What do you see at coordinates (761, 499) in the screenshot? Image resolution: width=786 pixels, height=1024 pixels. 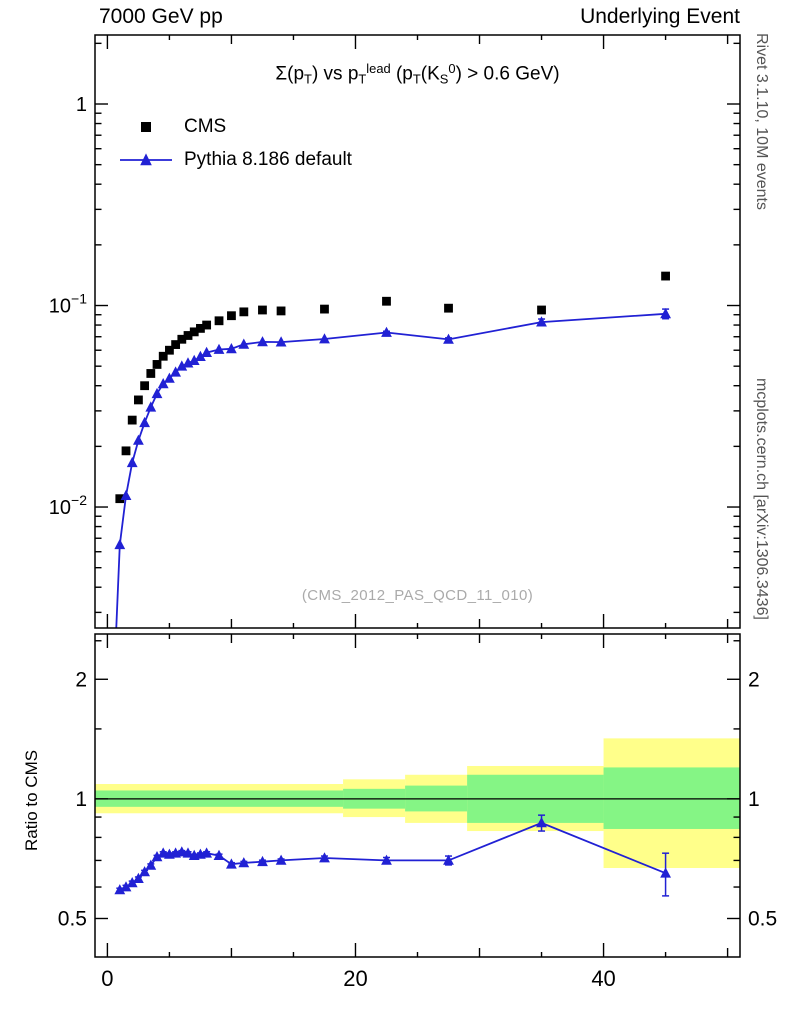 I see `mcplots-arxiv-label: mcplots.cern.ch [arXiv:1306.3436]` at bounding box center [761, 499].